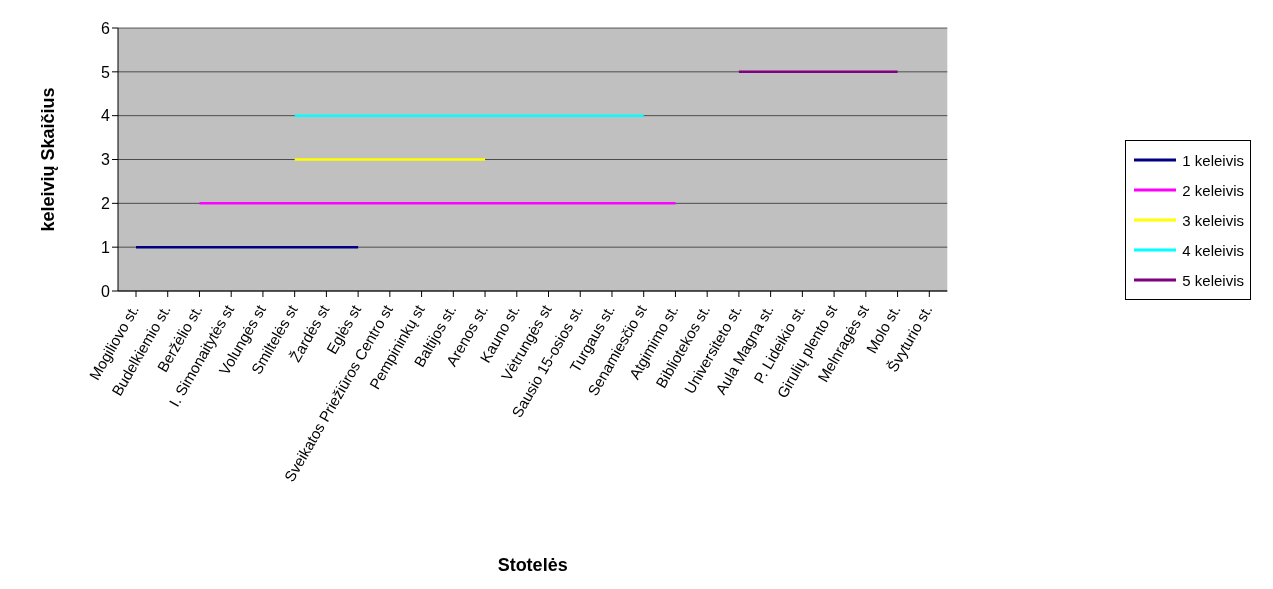  I want to click on legend-label: 2 keleivis, so click(1213, 190).